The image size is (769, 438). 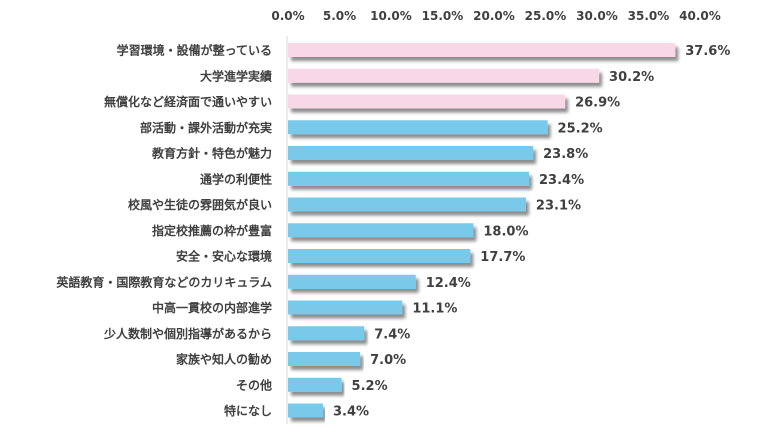 What do you see at coordinates (700, 16) in the screenshot?
I see `x-tick-label: 40.0%` at bounding box center [700, 16].